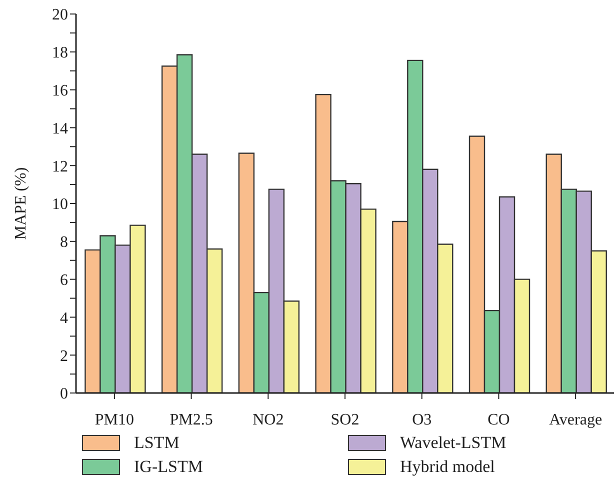  I want to click on x-tick-label: PM10, so click(114, 419).